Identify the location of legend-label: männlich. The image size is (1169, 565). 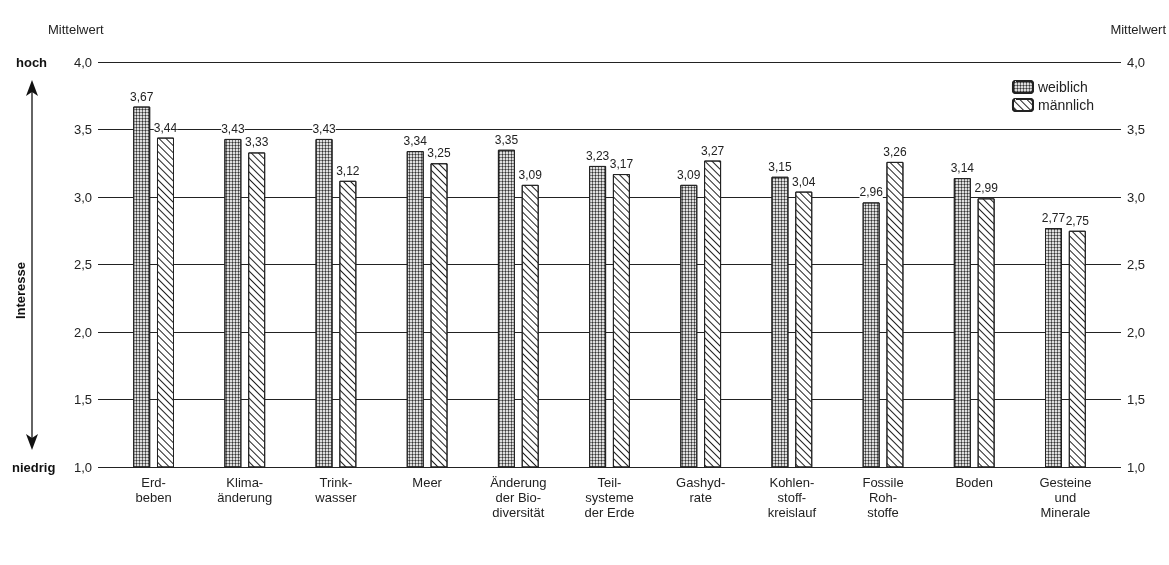
(1065, 105).